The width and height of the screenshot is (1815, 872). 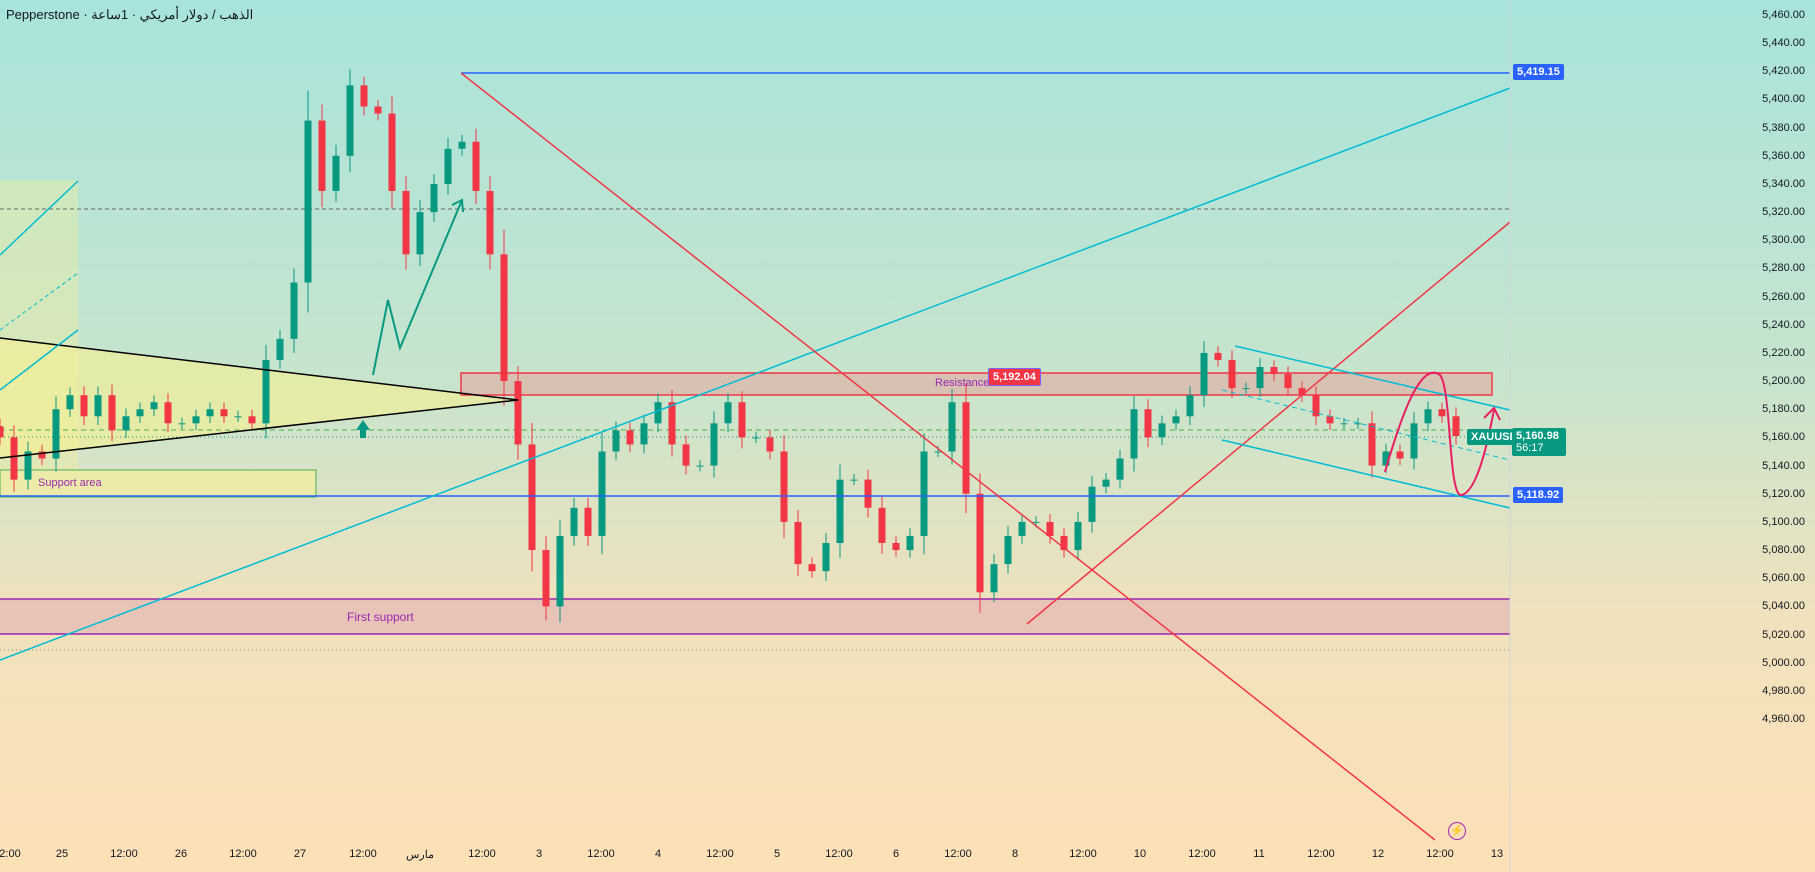 What do you see at coordinates (1783, 634) in the screenshot?
I see `price-tick-label: 5,020.00` at bounding box center [1783, 634].